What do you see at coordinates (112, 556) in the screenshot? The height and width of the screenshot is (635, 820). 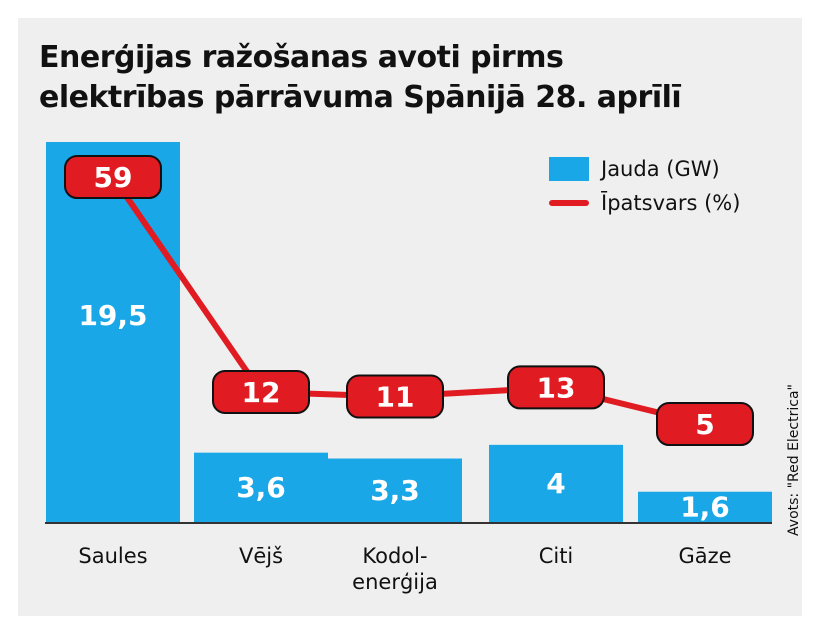 I see `x-tick-label-0: Saules` at bounding box center [112, 556].